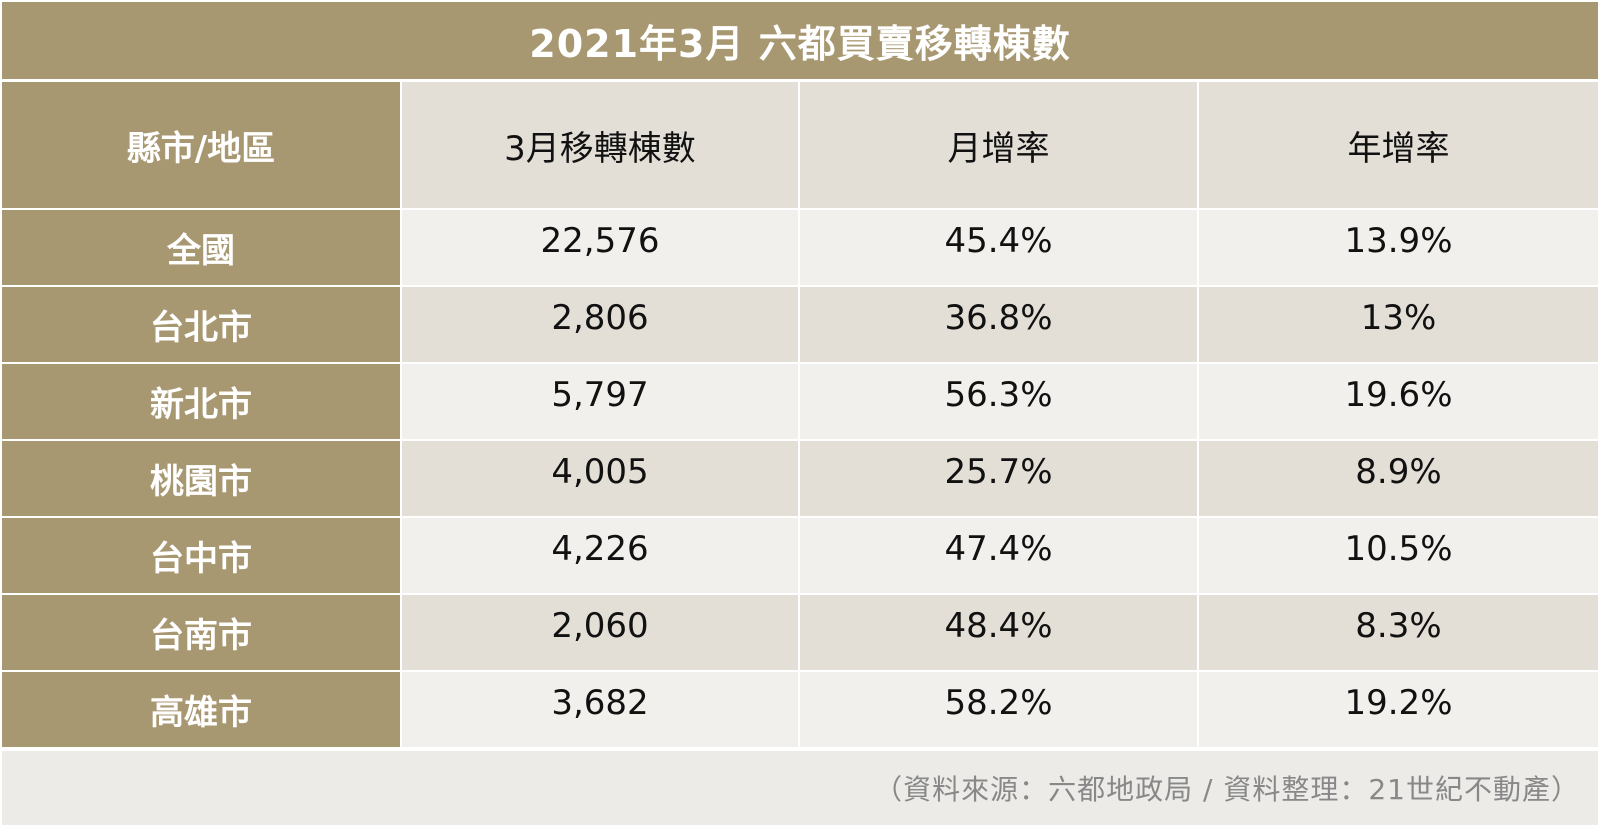 Image resolution: width=1600 pixels, height=827 pixels. I want to click on column-header-region: 縣市/地區, so click(202, 146).